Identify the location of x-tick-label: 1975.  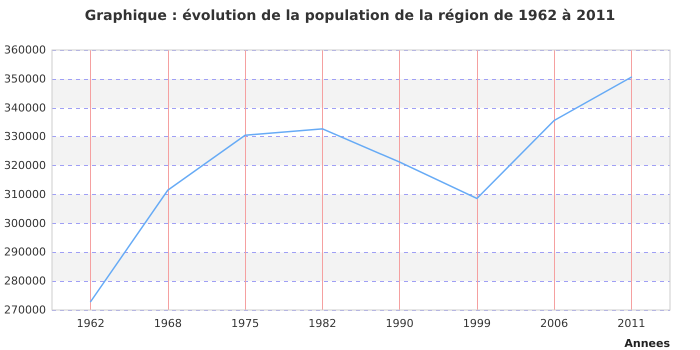
(245, 323).